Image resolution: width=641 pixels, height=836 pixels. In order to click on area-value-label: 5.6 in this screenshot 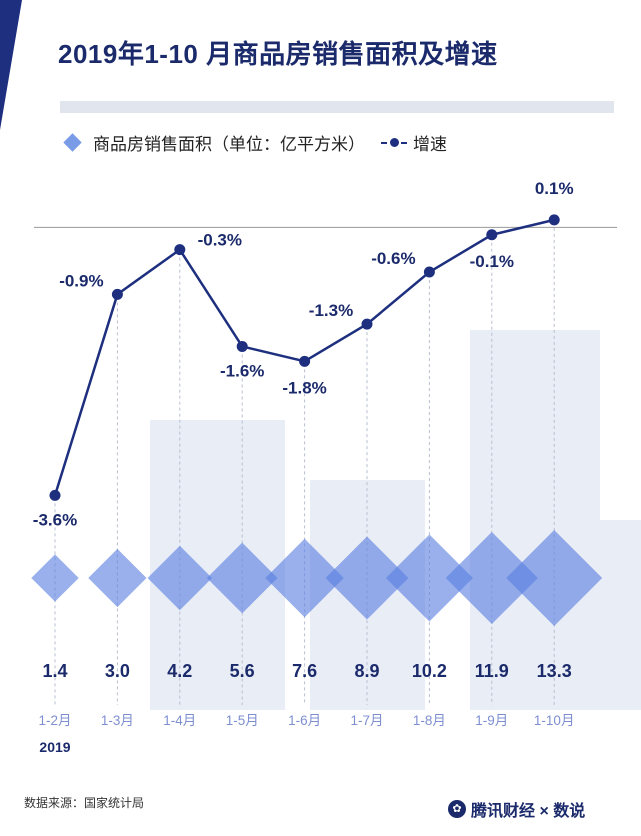, I will do `click(242, 671)`.